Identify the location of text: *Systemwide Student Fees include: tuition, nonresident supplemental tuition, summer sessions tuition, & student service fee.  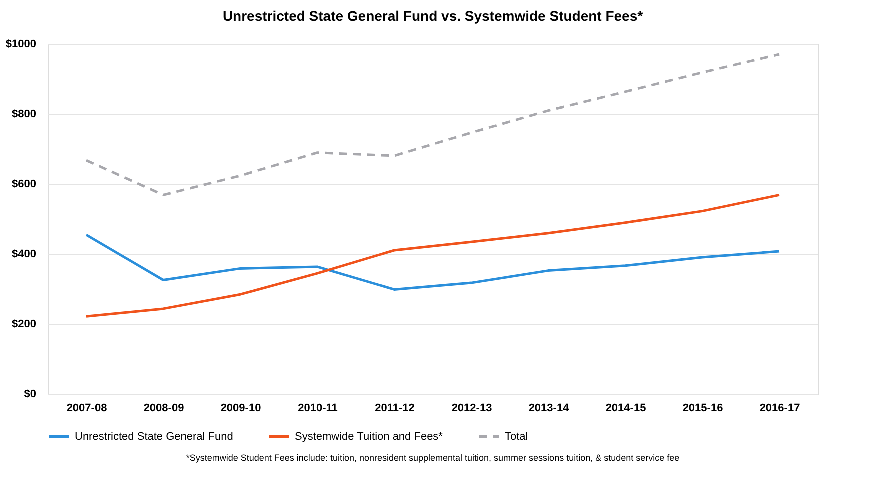
(433, 458).